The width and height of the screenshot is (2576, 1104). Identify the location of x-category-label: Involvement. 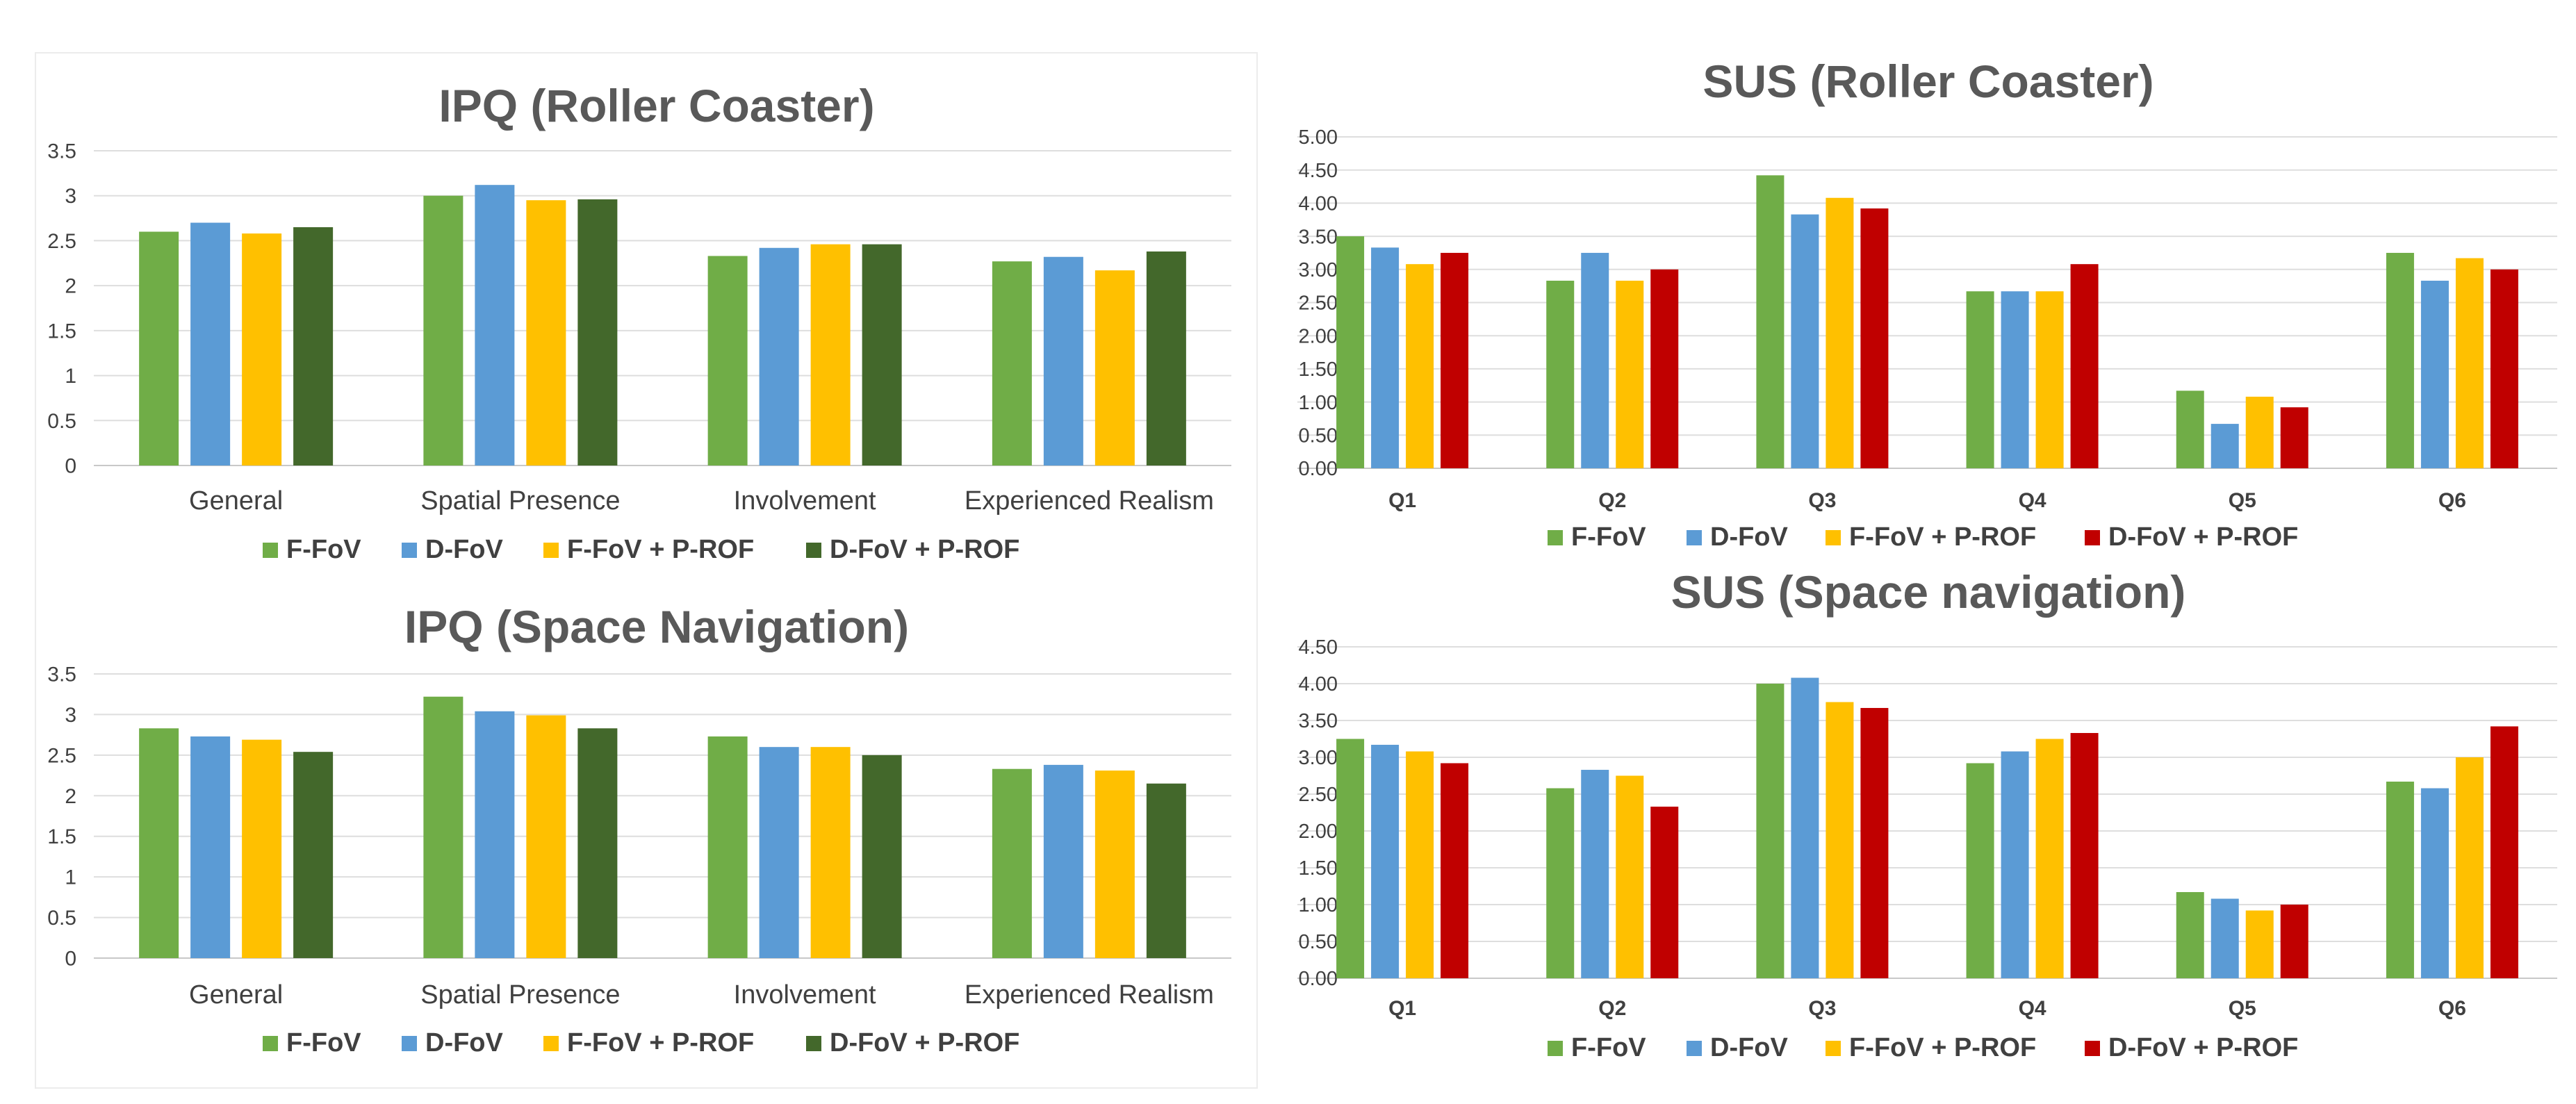
(805, 501).